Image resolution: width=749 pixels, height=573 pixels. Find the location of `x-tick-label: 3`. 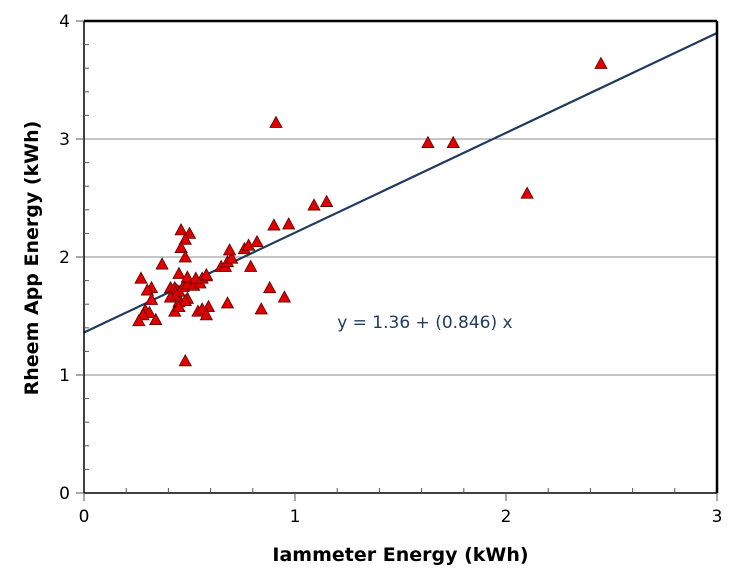

x-tick-label: 3 is located at coordinates (717, 517).